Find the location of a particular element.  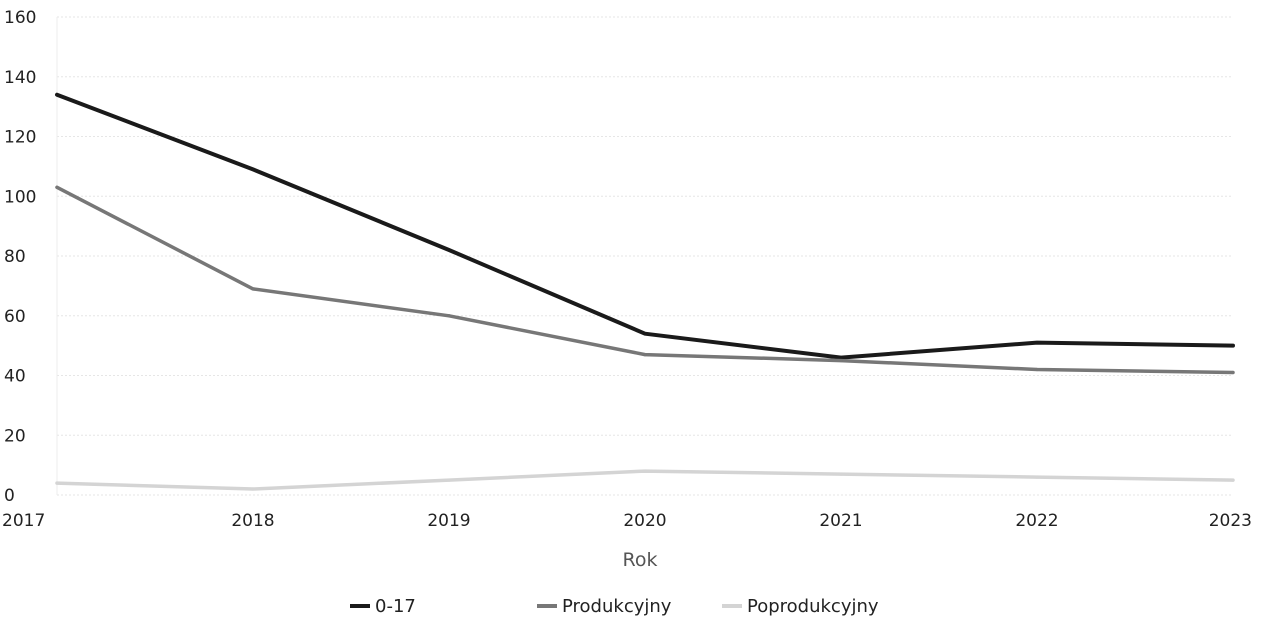

legend-item: 0-17 is located at coordinates (383, 606).